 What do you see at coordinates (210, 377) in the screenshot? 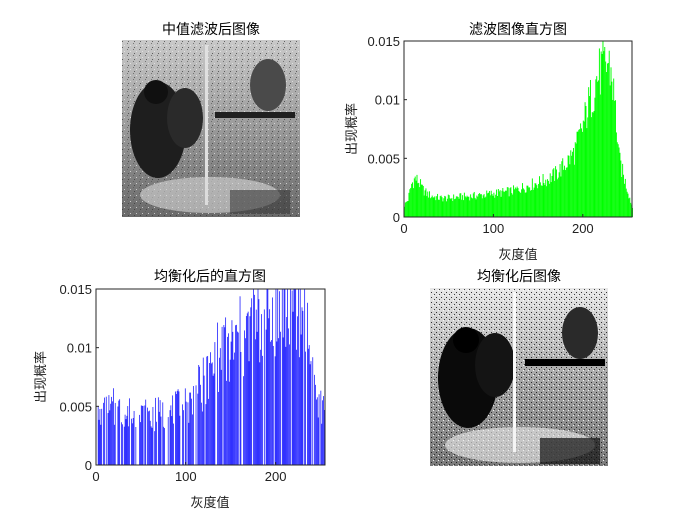
I see `equalized-histogram-box` at bounding box center [210, 377].